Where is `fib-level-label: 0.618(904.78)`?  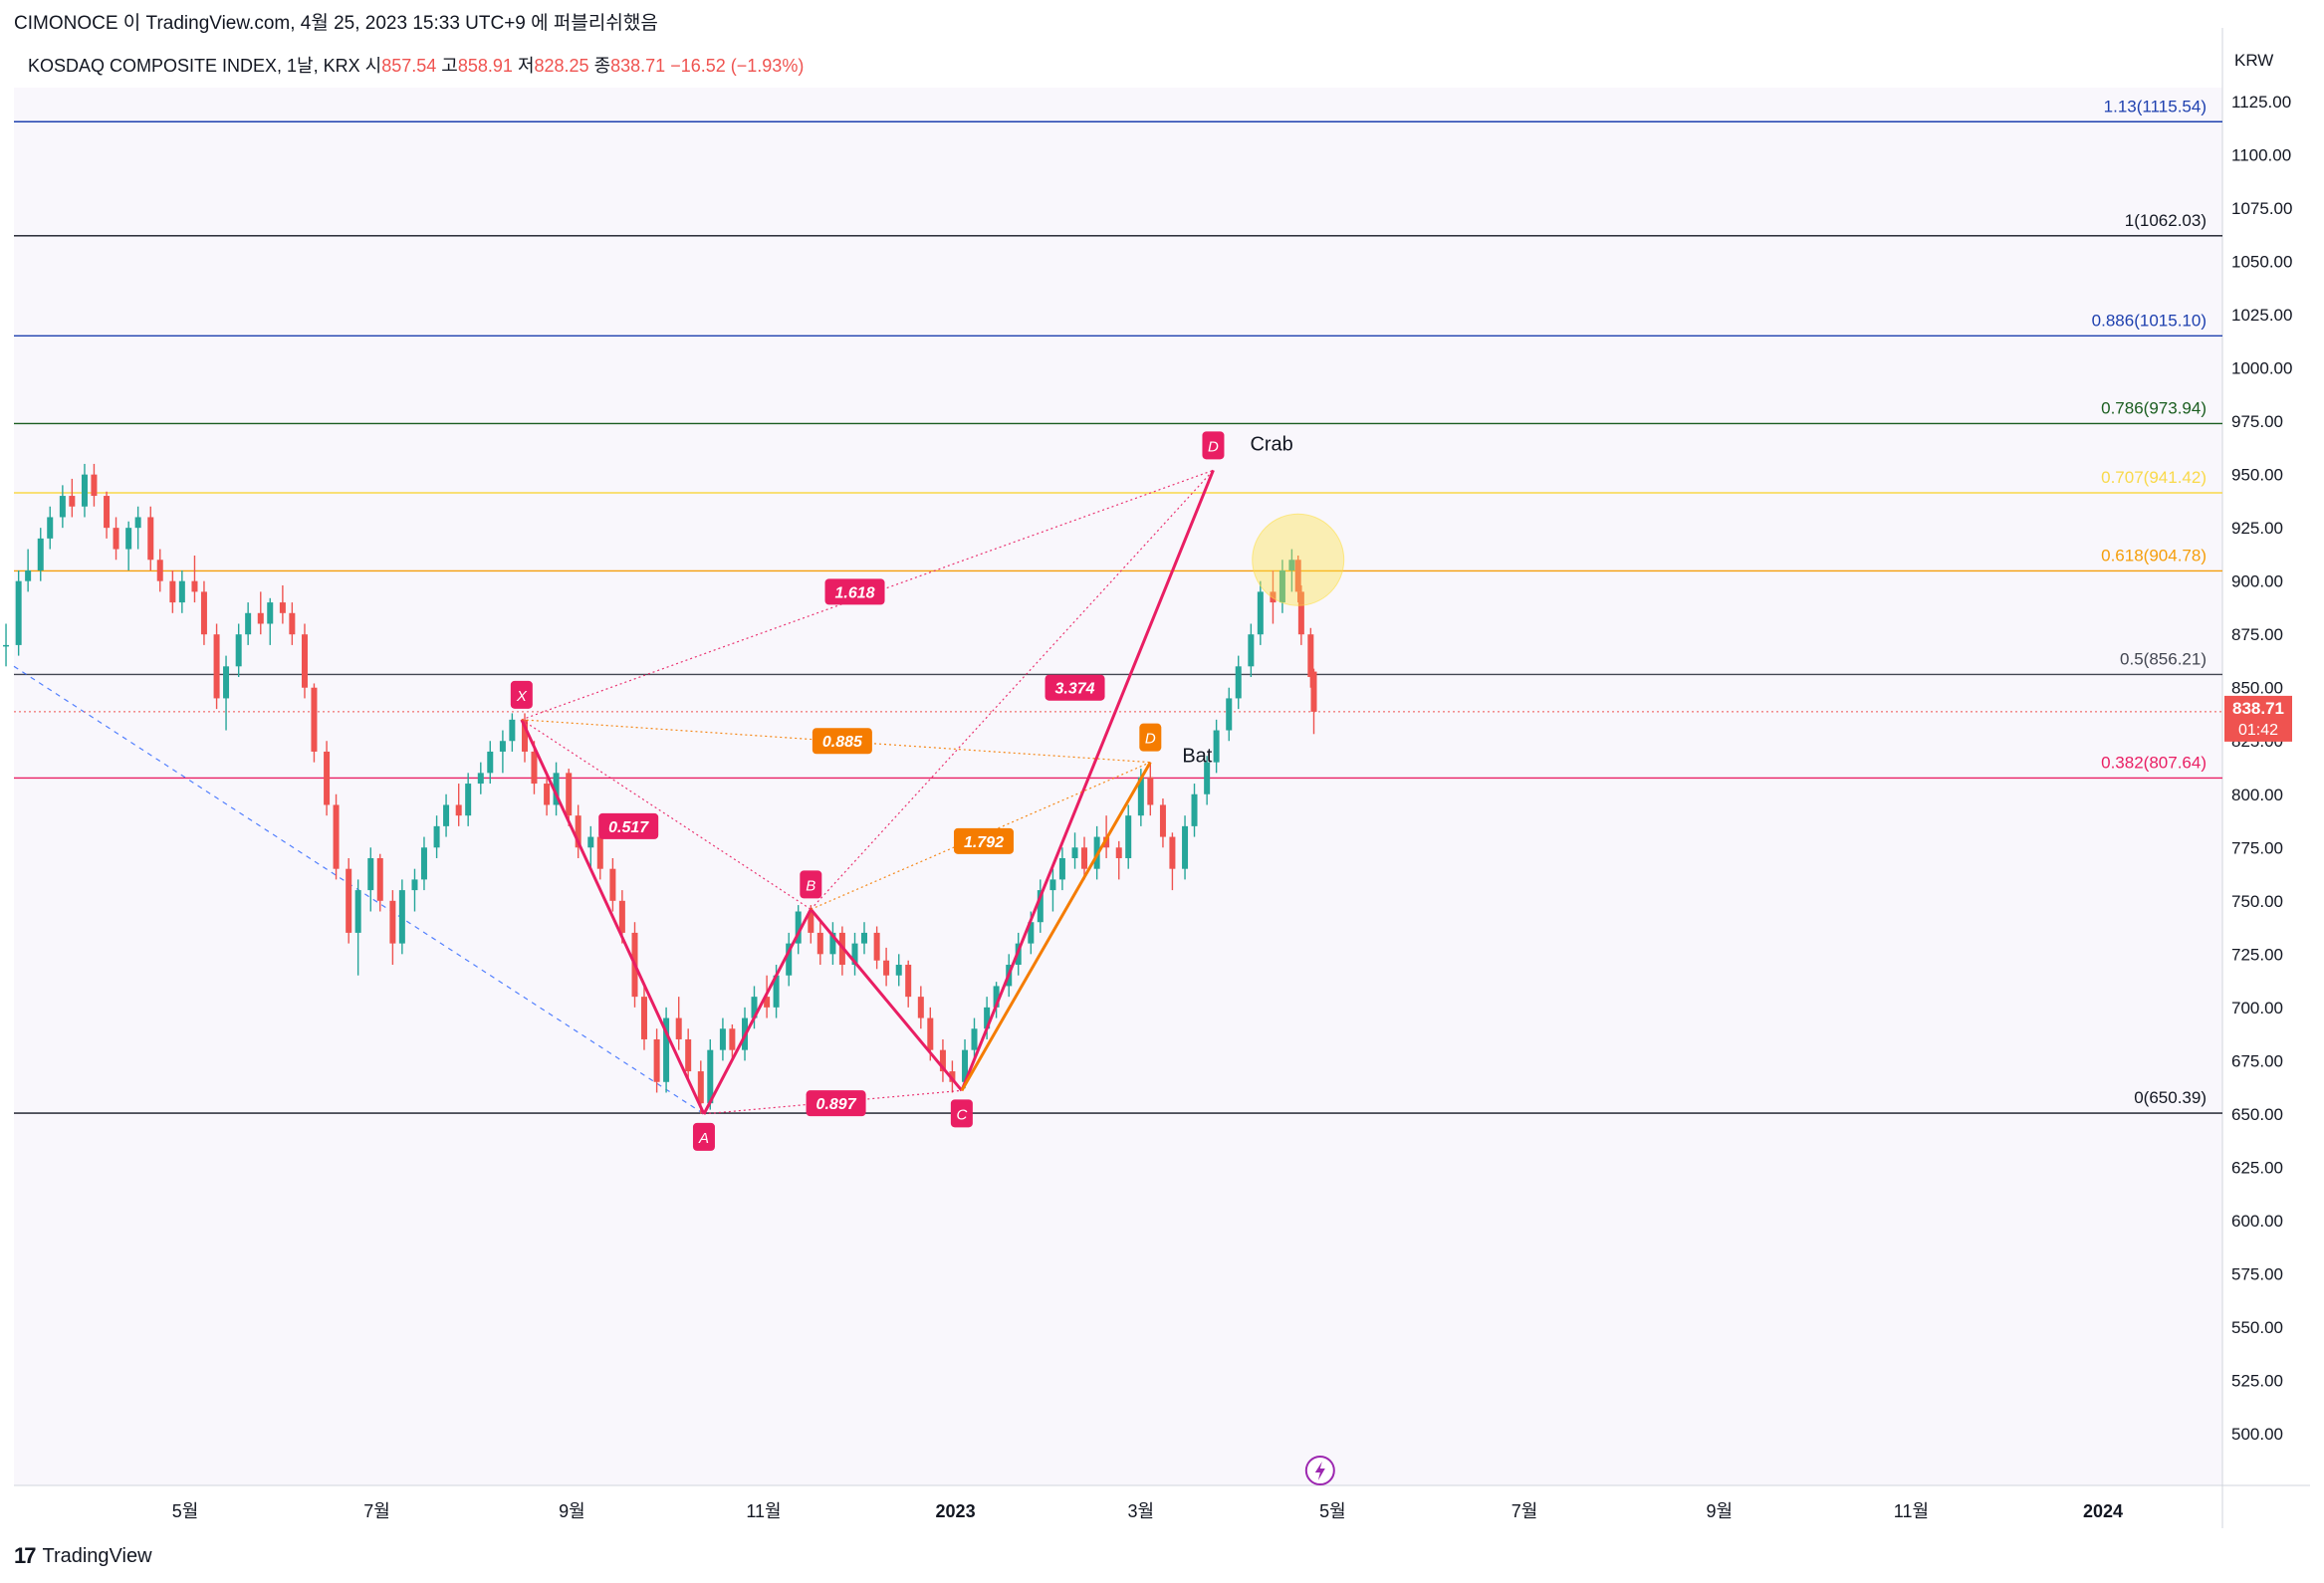
fib-level-label: 0.618(904.78) is located at coordinates (2154, 555).